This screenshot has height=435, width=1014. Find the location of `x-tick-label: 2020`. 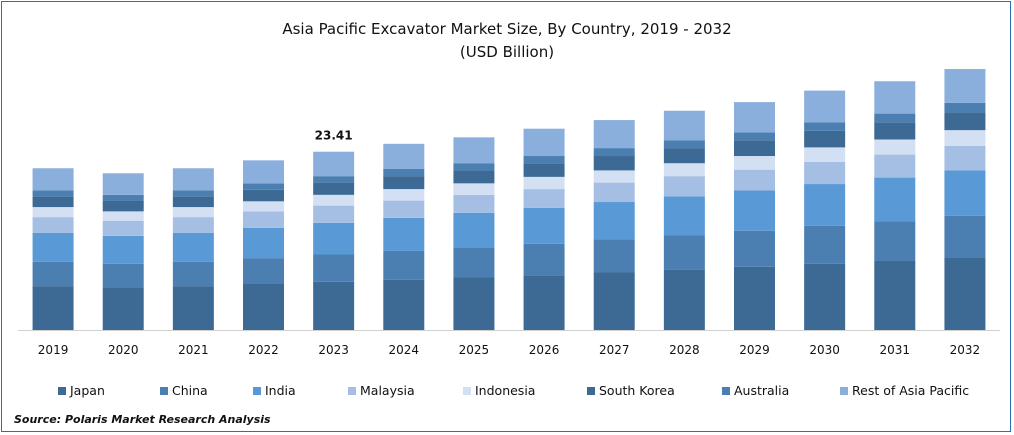

x-tick-label: 2020 is located at coordinates (123, 350).